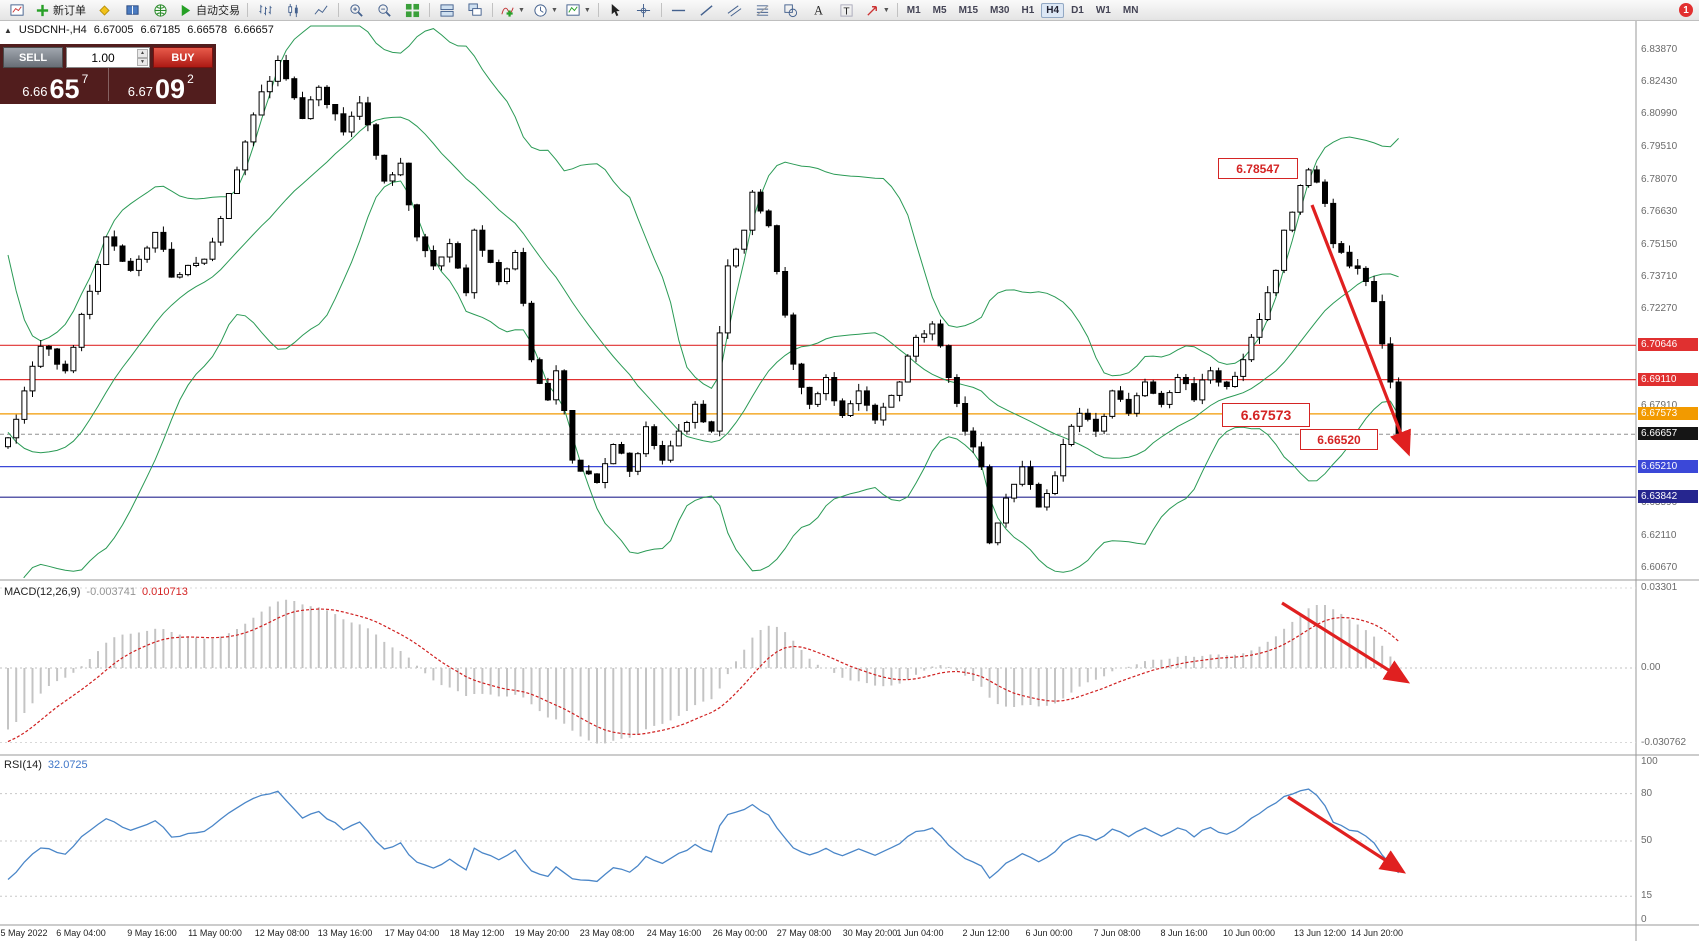 This screenshot has width=1699, height=946. Describe the element at coordinates (540, 10) in the screenshot. I see `periods-menu-icon` at that location.